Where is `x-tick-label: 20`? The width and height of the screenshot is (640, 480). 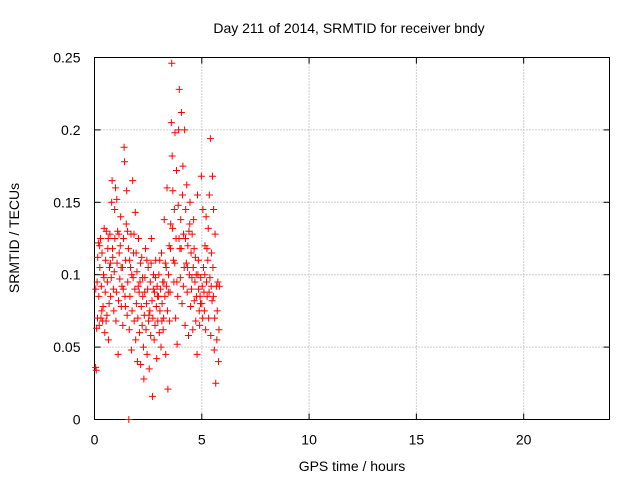 x-tick-label: 20 is located at coordinates (524, 440).